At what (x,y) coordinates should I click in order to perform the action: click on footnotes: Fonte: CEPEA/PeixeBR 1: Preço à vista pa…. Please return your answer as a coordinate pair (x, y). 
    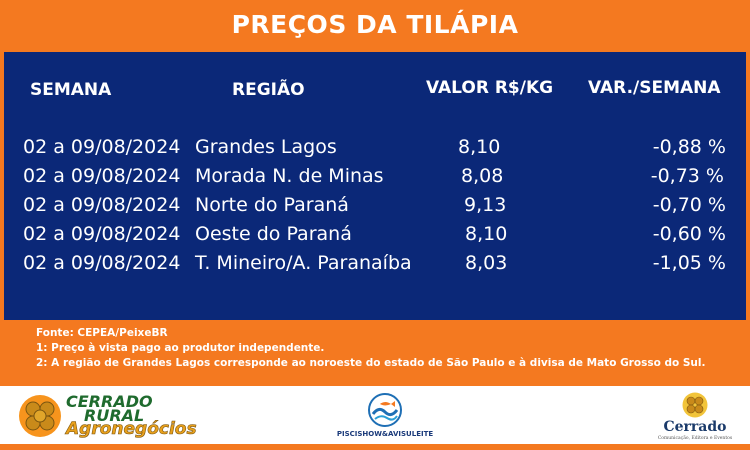
    Looking at the image, I should click on (386, 348).